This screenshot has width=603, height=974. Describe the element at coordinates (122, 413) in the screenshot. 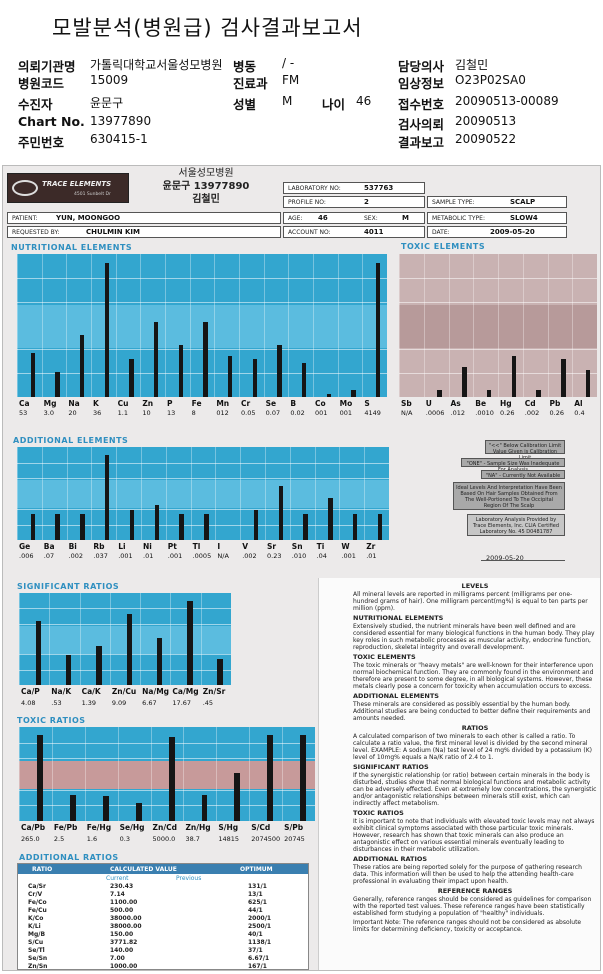

I see `value-label: 1.1` at that location.